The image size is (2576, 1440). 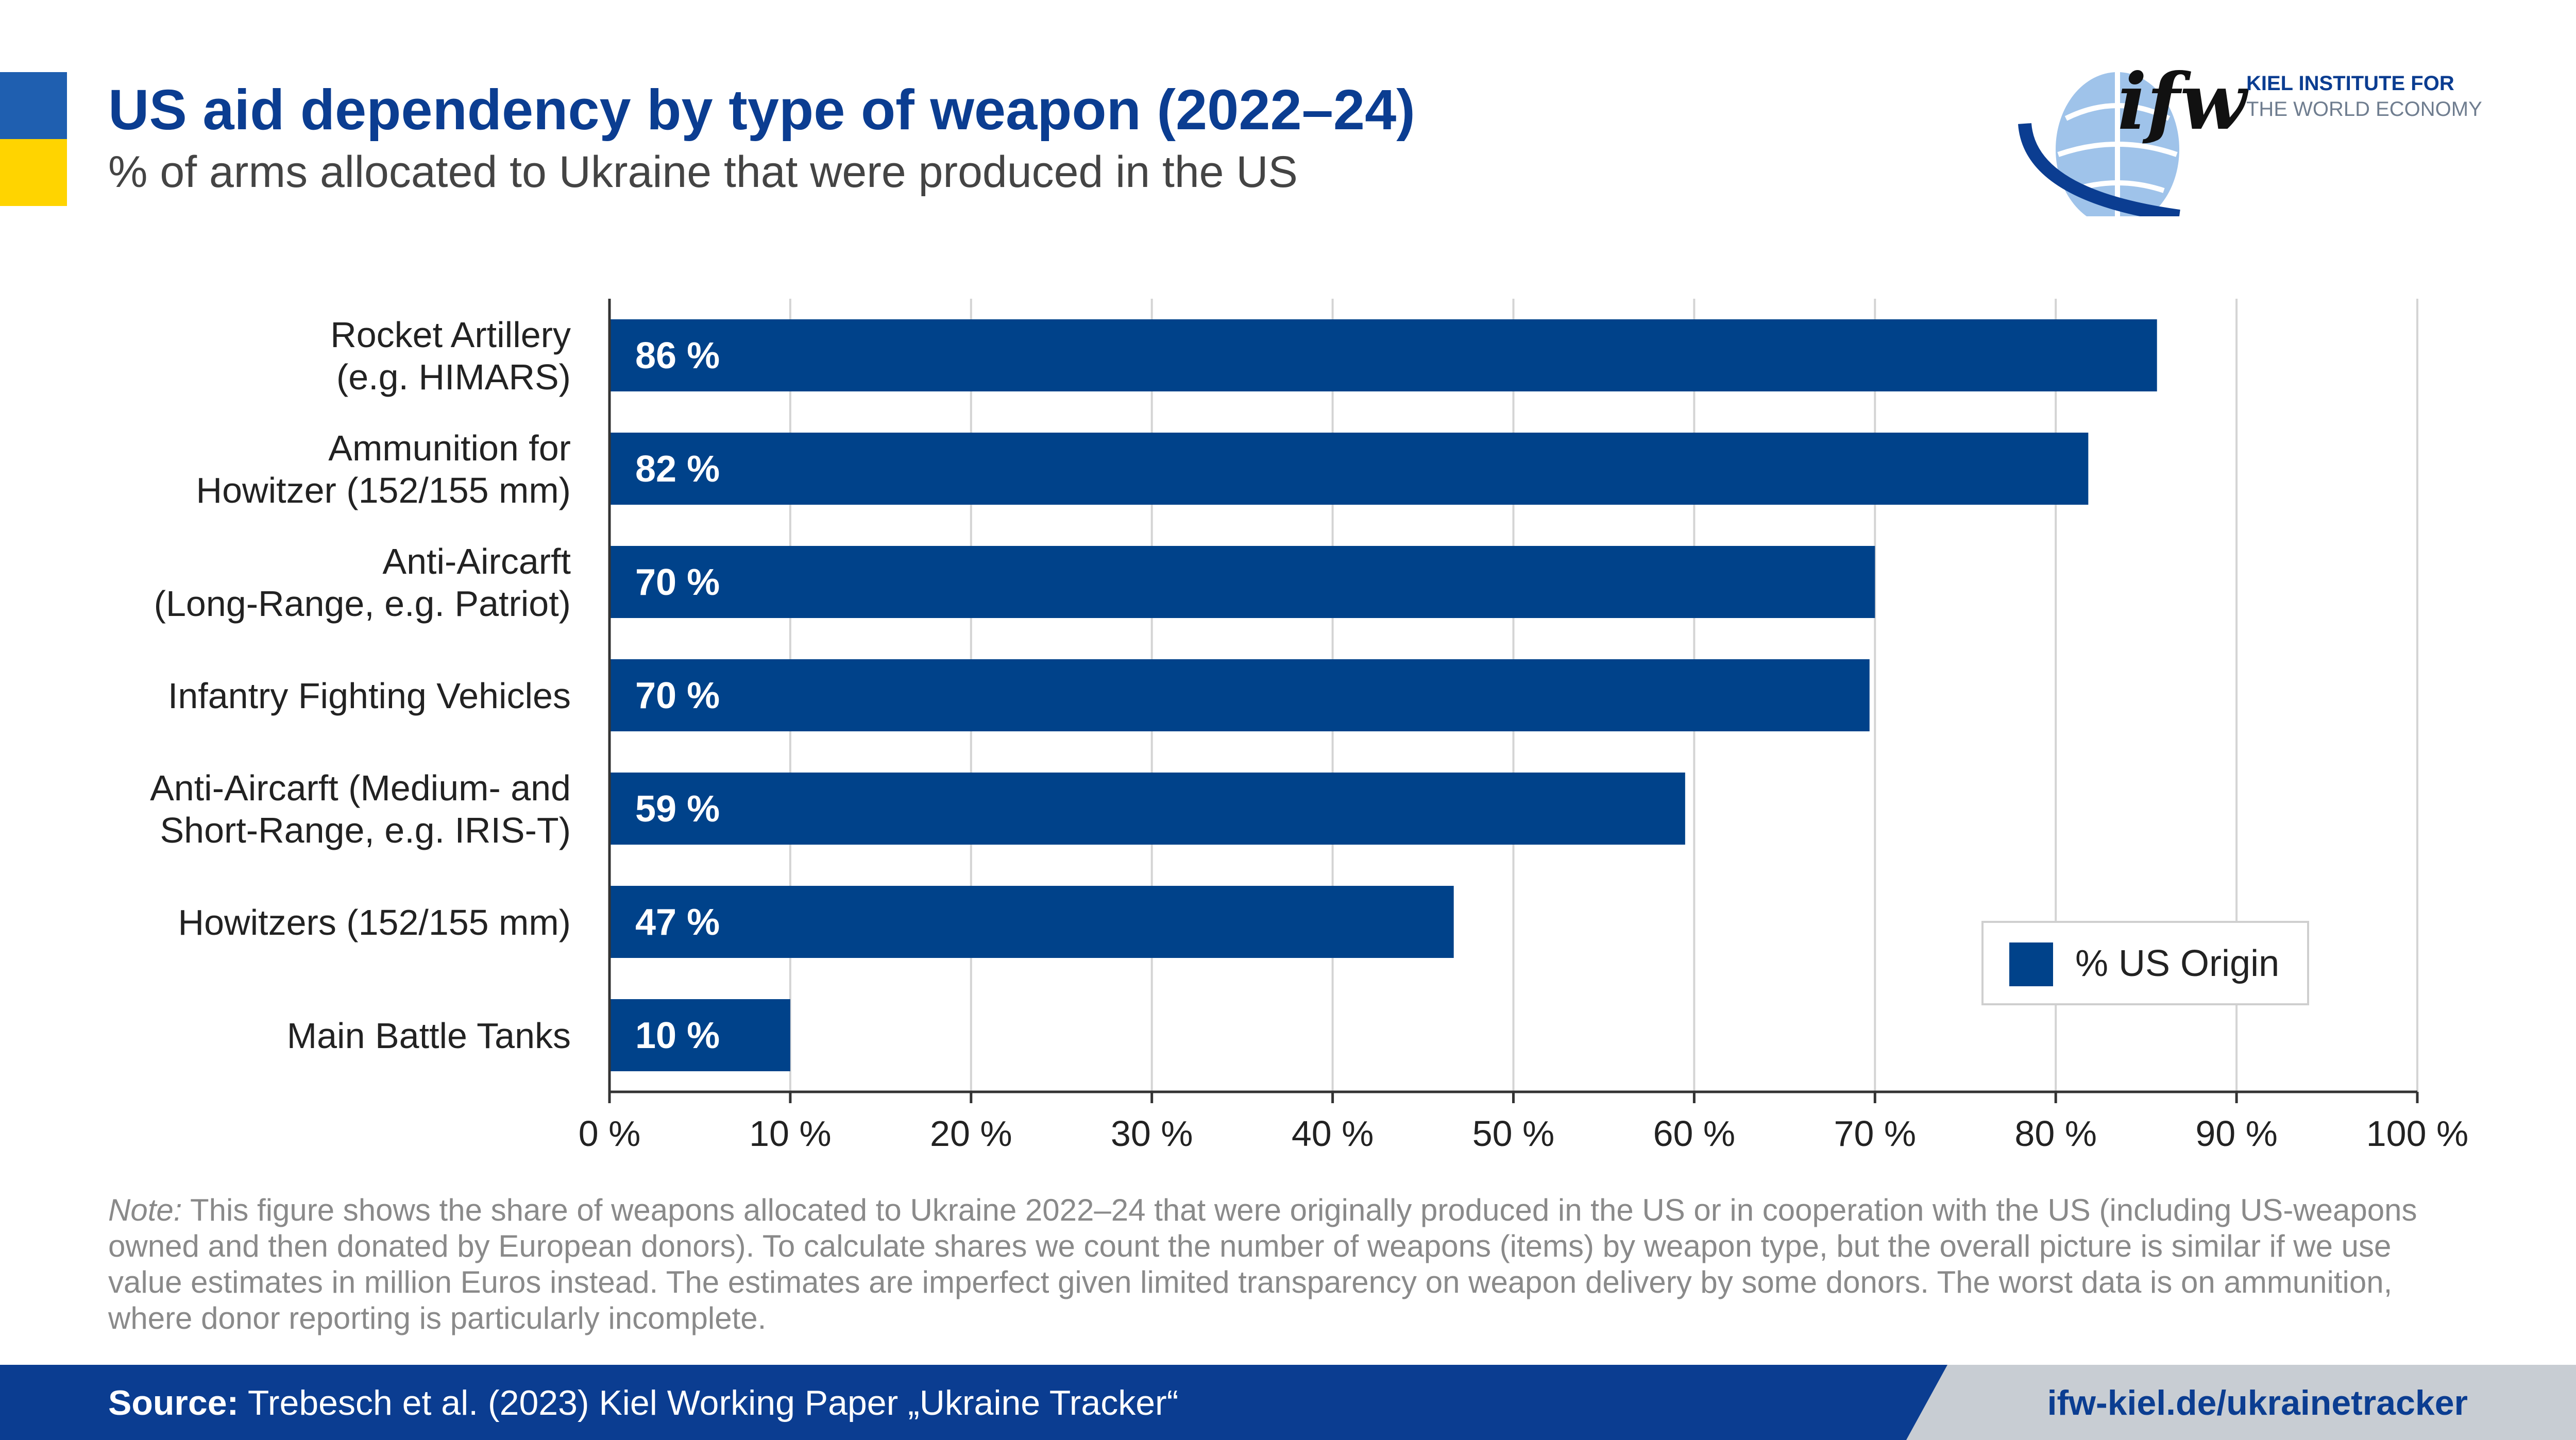 I want to click on x-tick-label: 10 %, so click(x=790, y=1133).